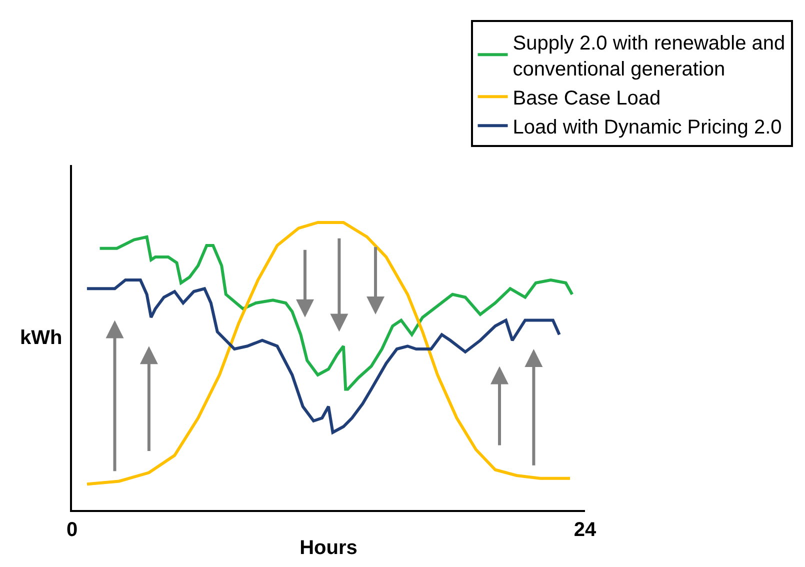  What do you see at coordinates (649, 56) in the screenshot?
I see `legend-label: Supply 2.0 with renewable and conventional generation` at bounding box center [649, 56].